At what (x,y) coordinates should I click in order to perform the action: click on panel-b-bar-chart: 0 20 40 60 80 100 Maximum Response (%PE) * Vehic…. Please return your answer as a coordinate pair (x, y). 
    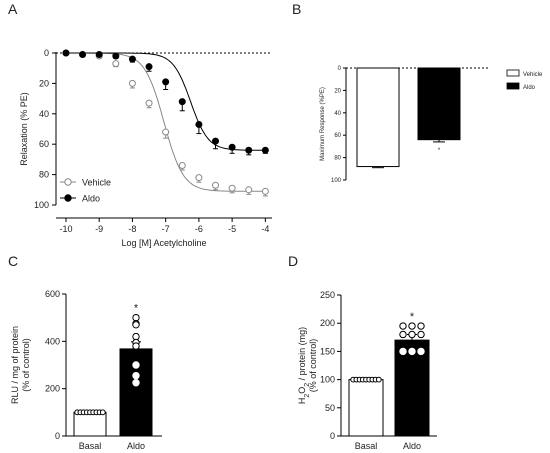
    Looking at the image, I should click on (431, 125).